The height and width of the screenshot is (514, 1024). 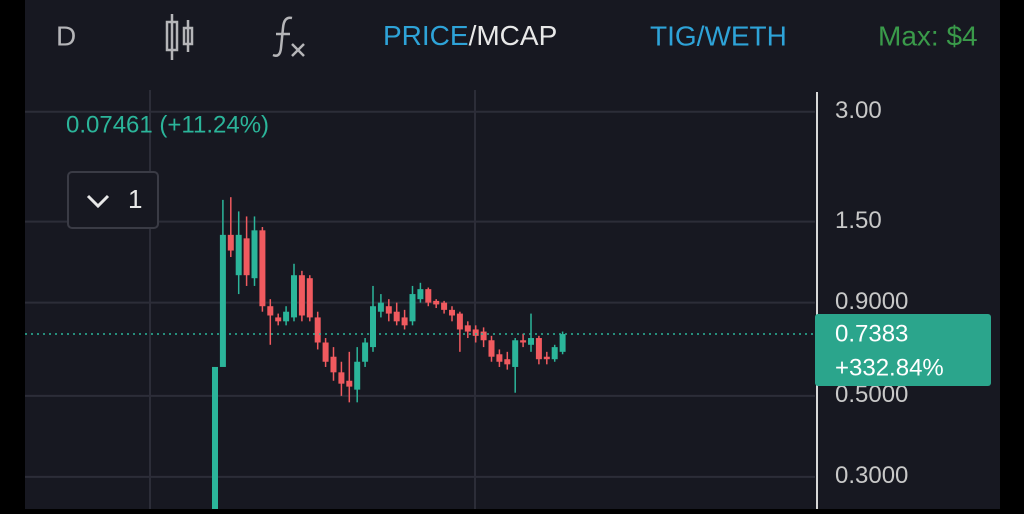 I want to click on indicator-icon, so click(x=288, y=36).